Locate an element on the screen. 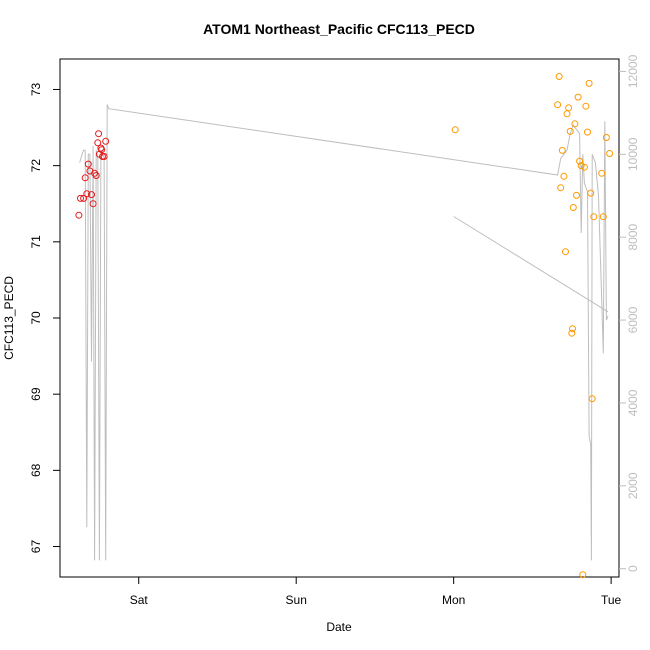  y-tick-label: 67 is located at coordinates (36, 547).